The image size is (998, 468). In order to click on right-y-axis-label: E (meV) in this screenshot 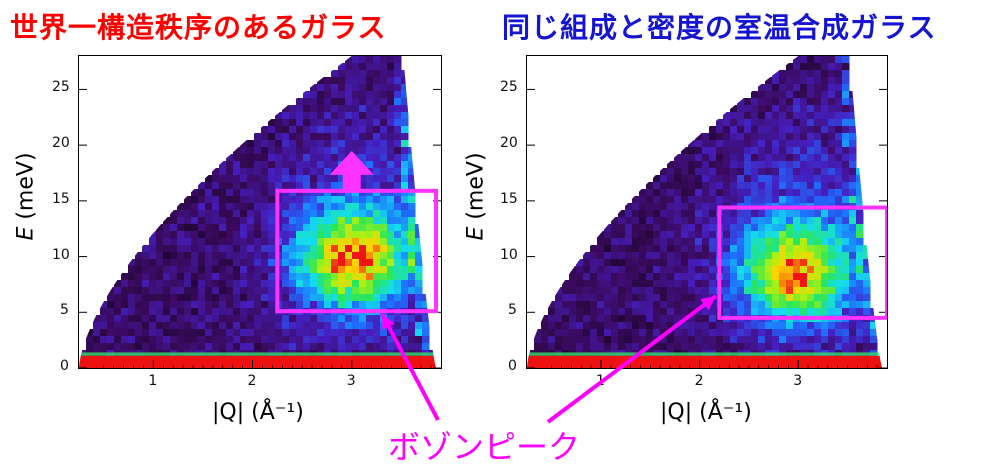, I will do `click(476, 196)`.